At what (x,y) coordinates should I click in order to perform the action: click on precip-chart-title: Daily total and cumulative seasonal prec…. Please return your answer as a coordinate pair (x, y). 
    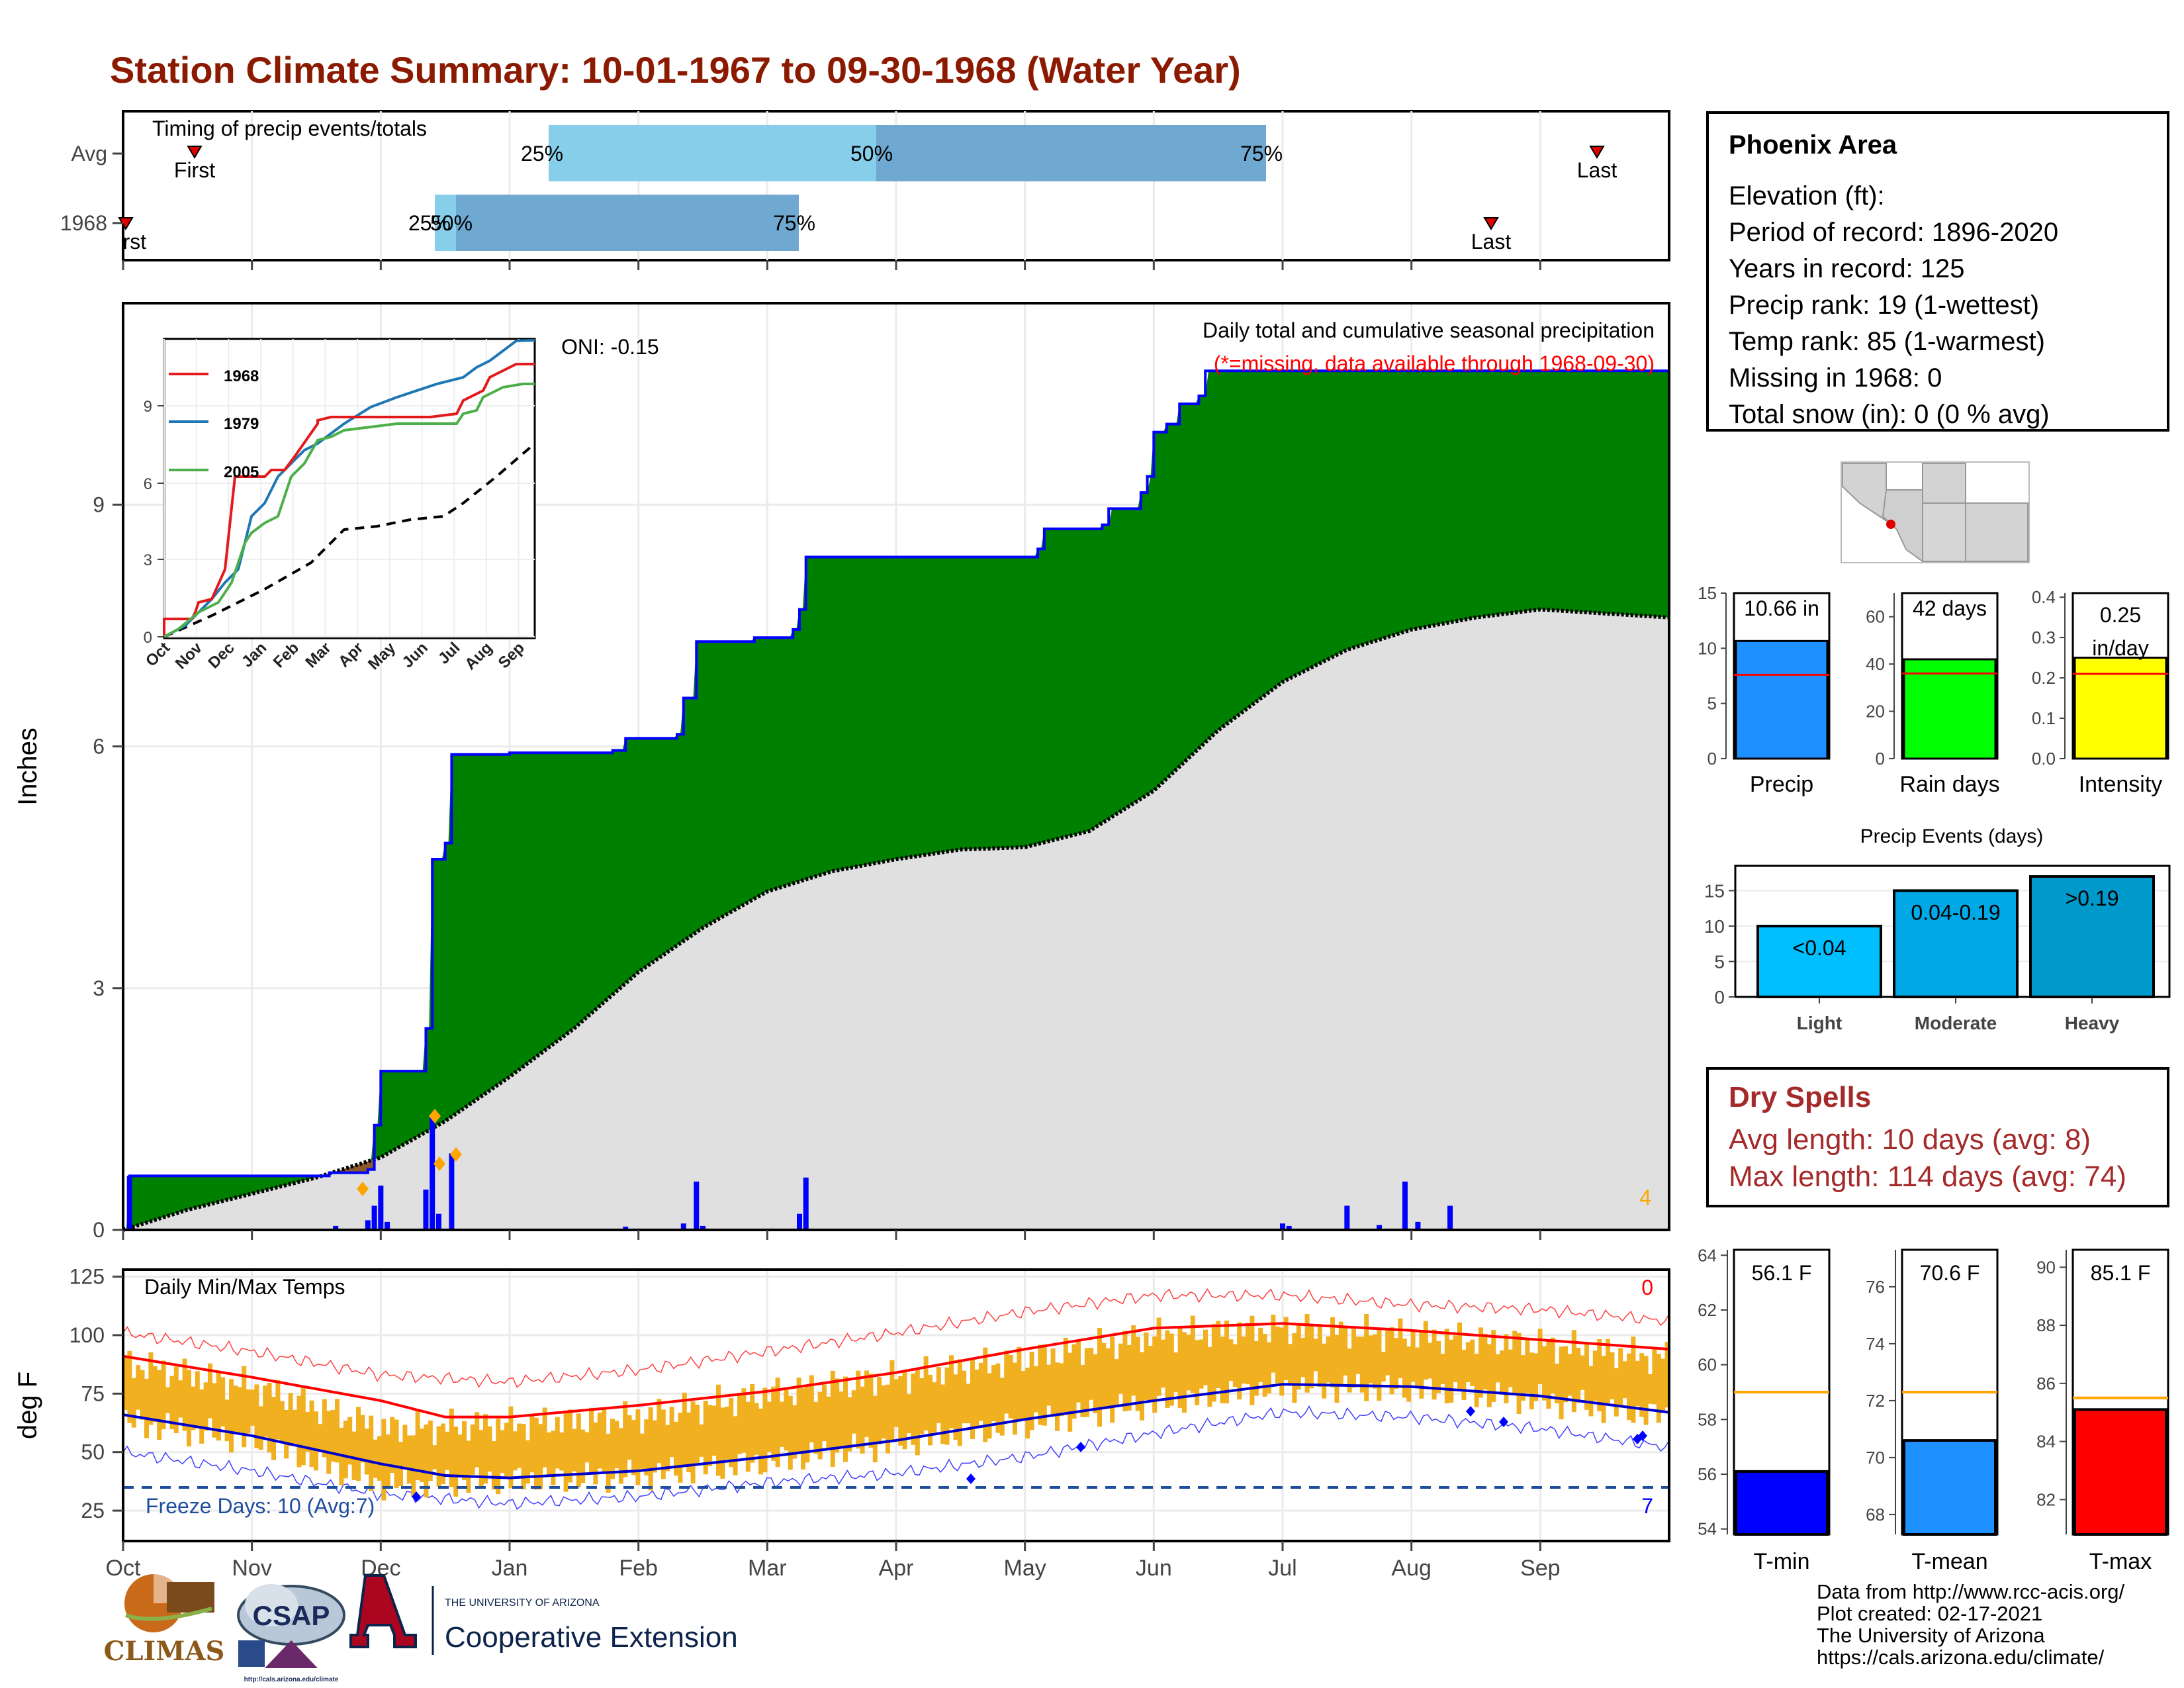
    Looking at the image, I should click on (1429, 330).